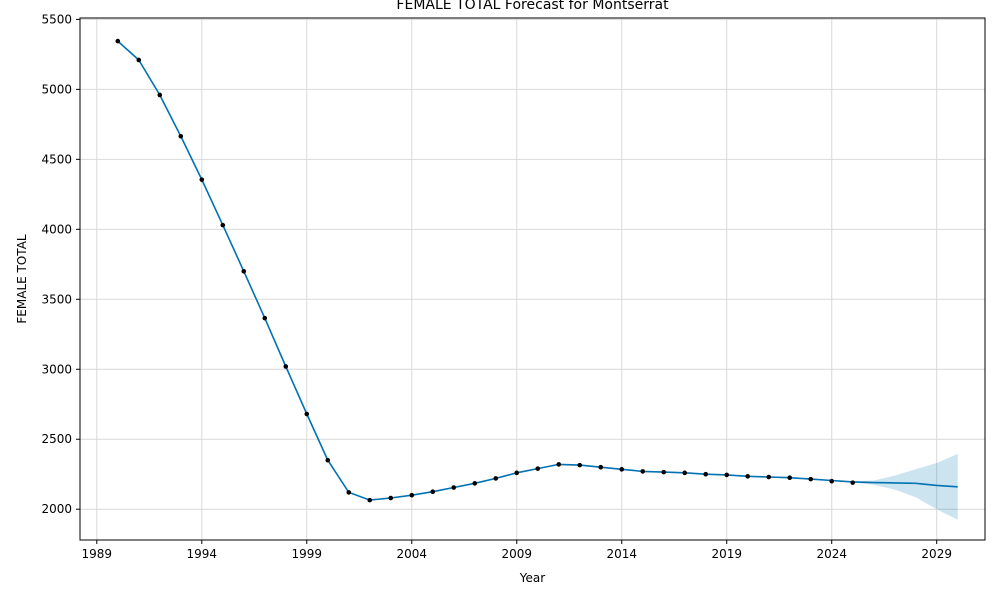 The width and height of the screenshot is (1000, 600). I want to click on x-tick-label: 2004, so click(411, 554).